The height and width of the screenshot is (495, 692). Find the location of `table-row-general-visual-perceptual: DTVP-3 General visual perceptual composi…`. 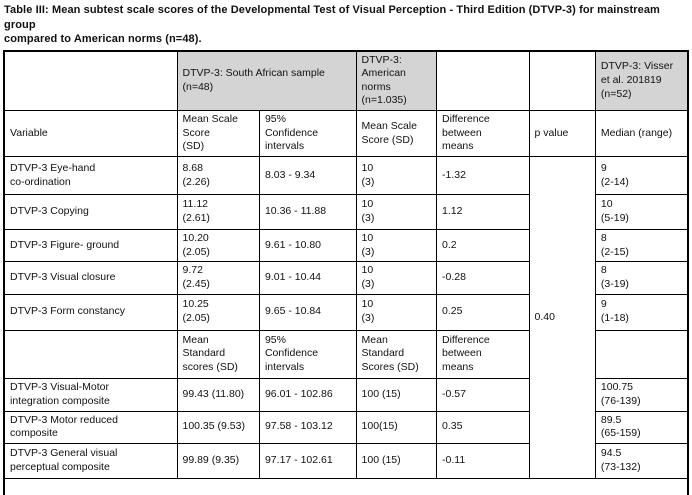

table-row-general-visual-perceptual: DTVP-3 General visual perceptual composi… is located at coordinates (346, 460).